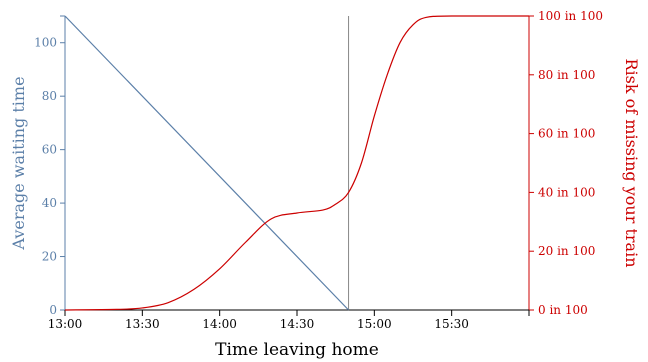  Describe the element at coordinates (49, 203) in the screenshot. I see `y-left-tick-label: 40` at that location.